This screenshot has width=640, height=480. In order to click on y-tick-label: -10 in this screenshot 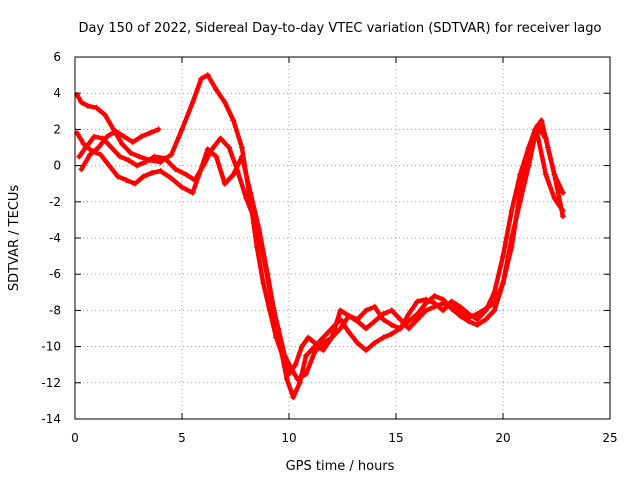, I will do `click(51, 347)`.